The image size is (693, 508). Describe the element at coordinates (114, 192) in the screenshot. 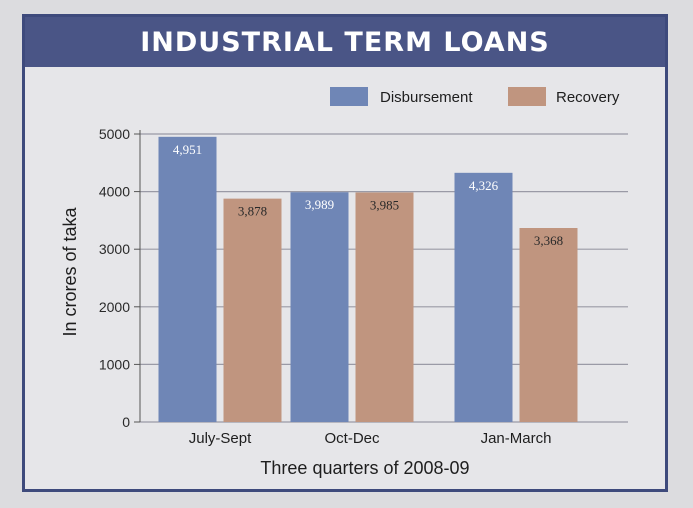

I see `y-tick-label: 4000` at that location.